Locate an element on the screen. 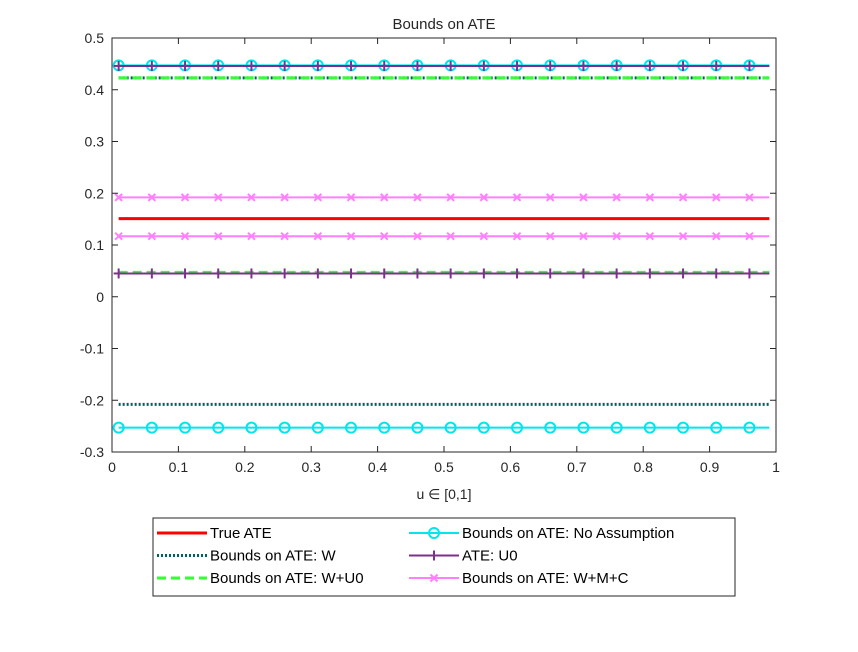 The height and width of the screenshot is (652, 858). legend-label-2: Bounds on ATE: W is located at coordinates (273, 556).